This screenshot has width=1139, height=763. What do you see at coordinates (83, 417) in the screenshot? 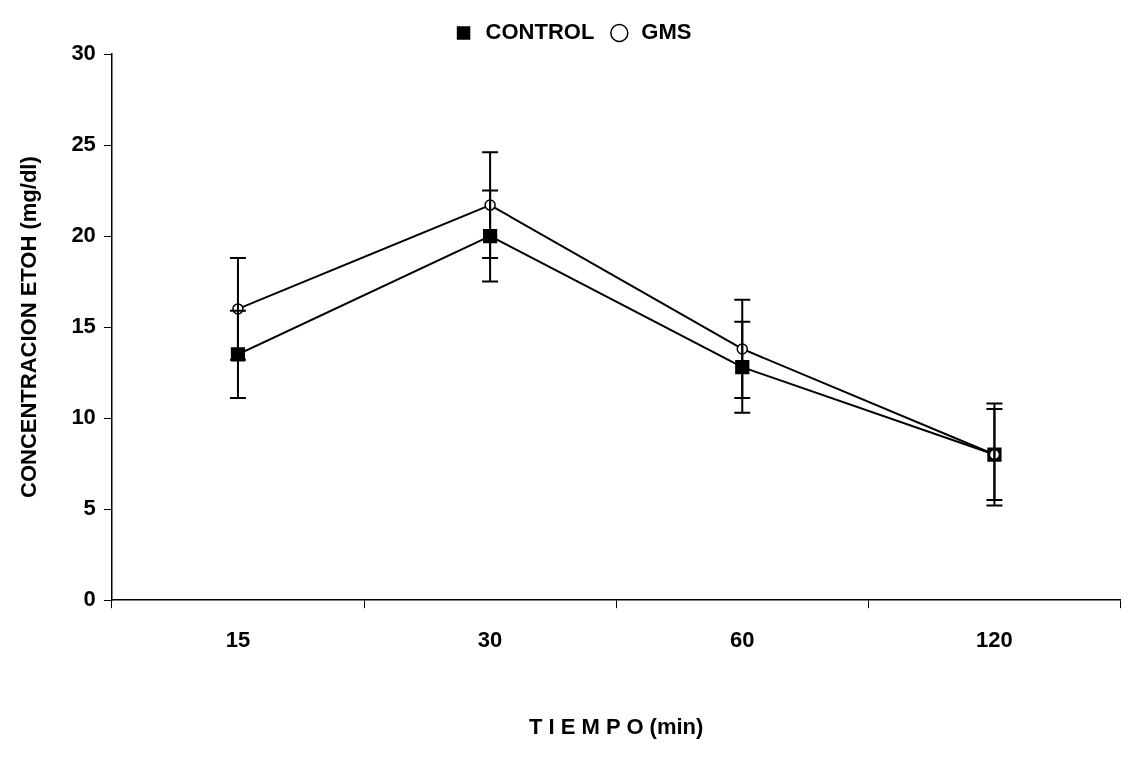
I see `y-tick-label: 10` at bounding box center [83, 417].